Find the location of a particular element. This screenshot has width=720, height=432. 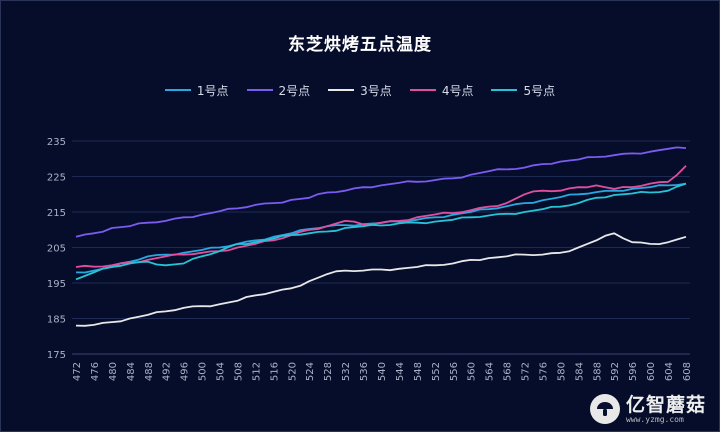

chart-legend: 1号点 2号点 3号点 4号点 5号点 is located at coordinates (360, 90).